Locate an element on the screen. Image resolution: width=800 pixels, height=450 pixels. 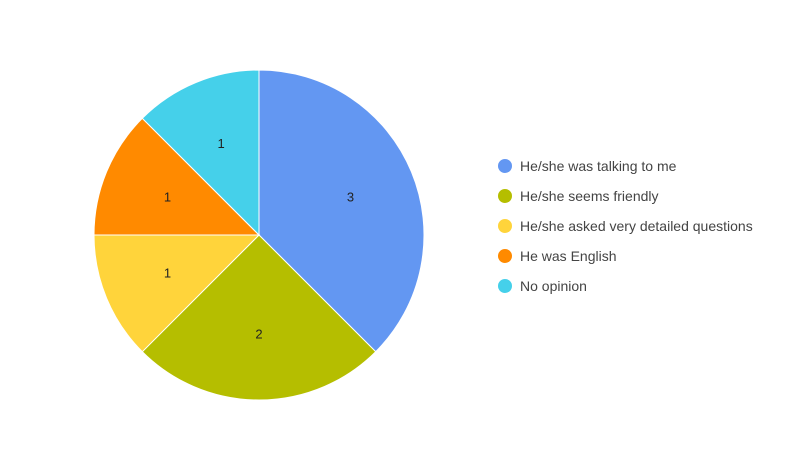
legend-item-he-she-asked-very-detailed-questions: He/she asked very detailed questions is located at coordinates (625, 226).